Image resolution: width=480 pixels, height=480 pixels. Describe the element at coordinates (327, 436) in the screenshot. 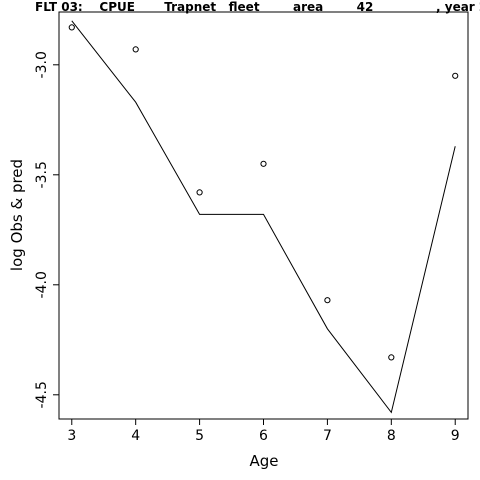

I see `x-tick-label: 7` at that location.